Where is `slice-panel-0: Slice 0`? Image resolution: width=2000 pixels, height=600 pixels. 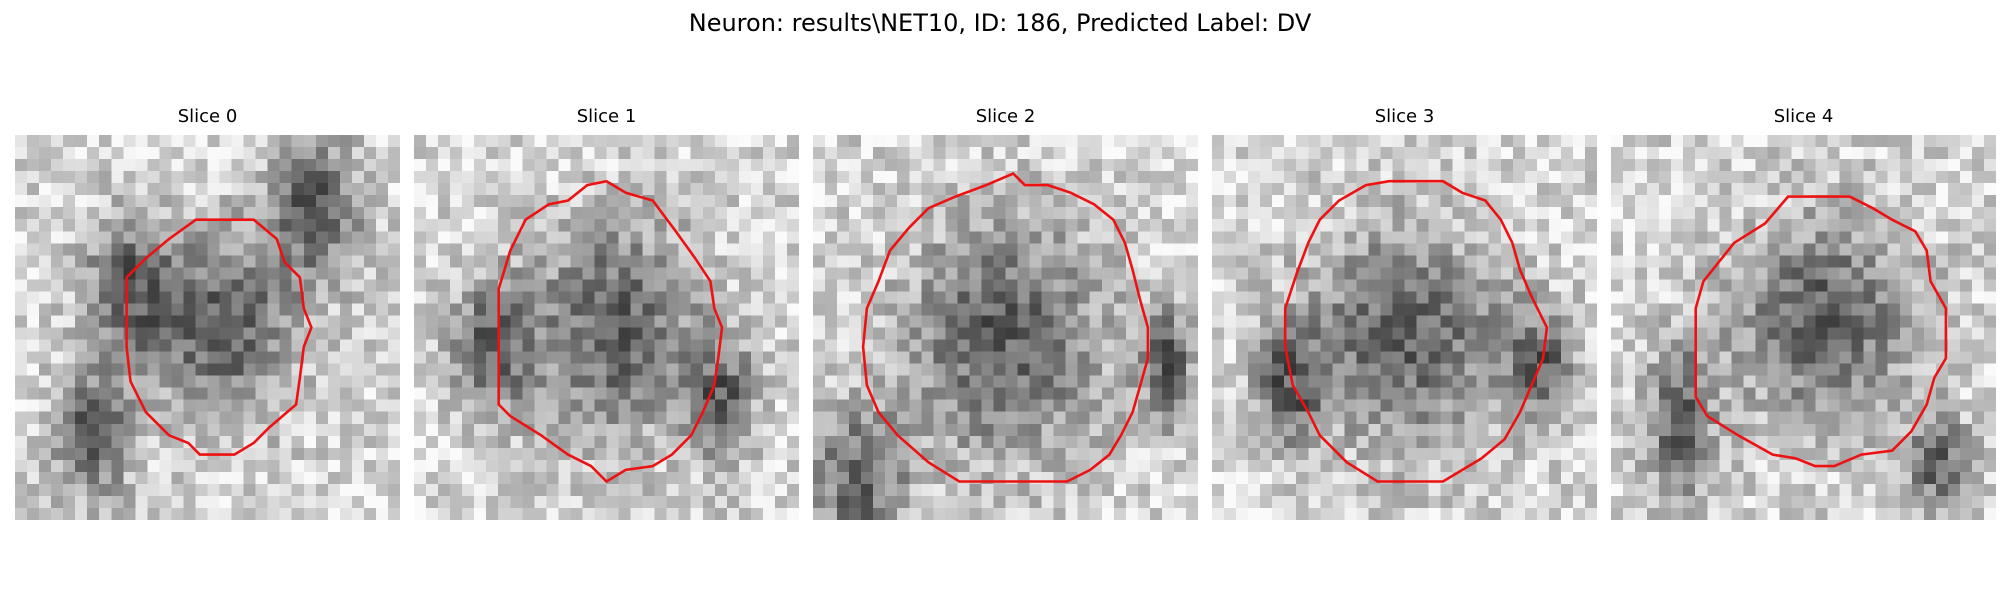 slice-panel-0: Slice 0 is located at coordinates (207, 312).